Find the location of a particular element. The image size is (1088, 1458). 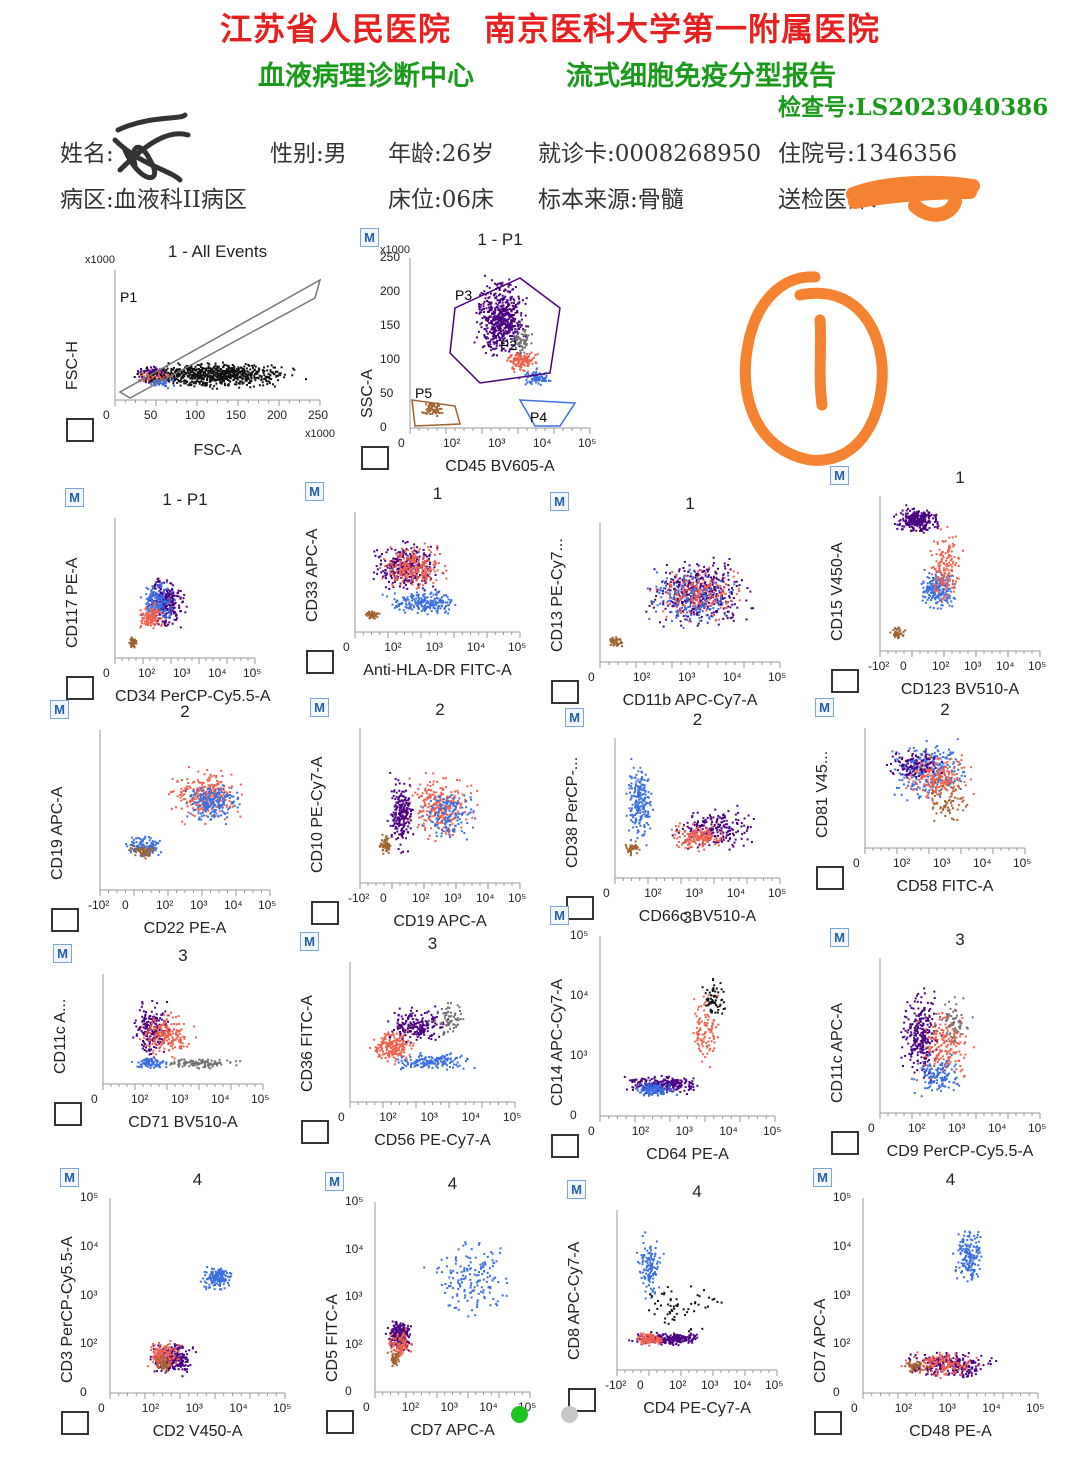

y-axis-label: CD117 PE-A is located at coordinates (73, 603).